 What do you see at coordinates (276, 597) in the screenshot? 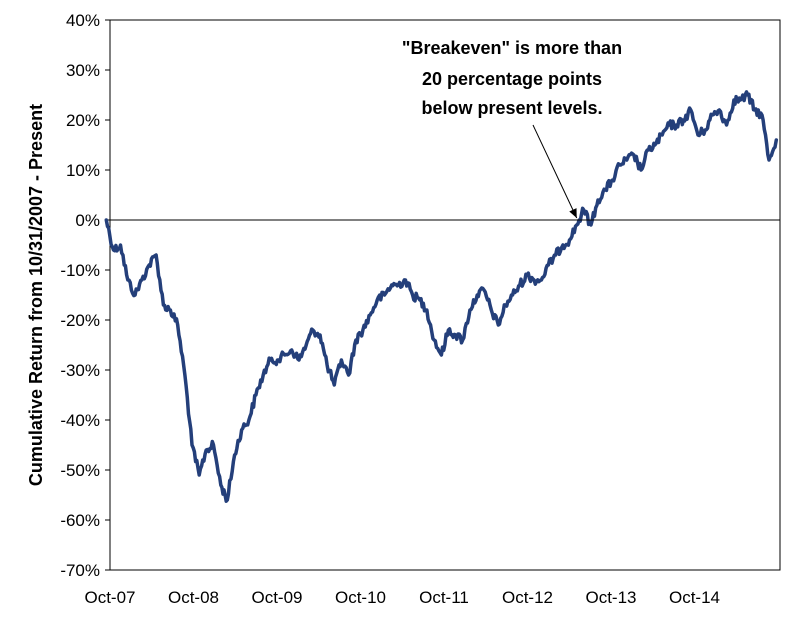
I see `x-tick-label: Oct-09` at bounding box center [276, 597].